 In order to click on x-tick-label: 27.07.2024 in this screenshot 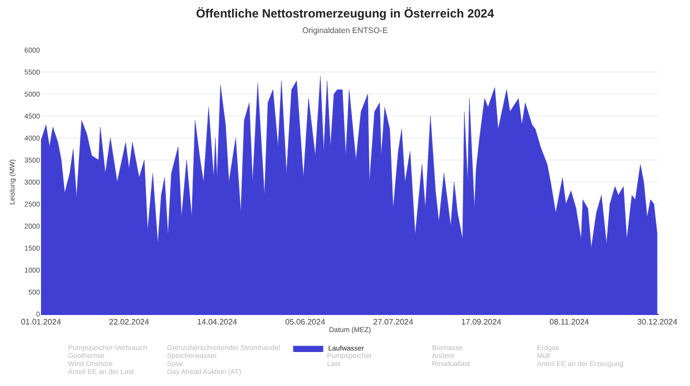, I will do `click(393, 322)`.